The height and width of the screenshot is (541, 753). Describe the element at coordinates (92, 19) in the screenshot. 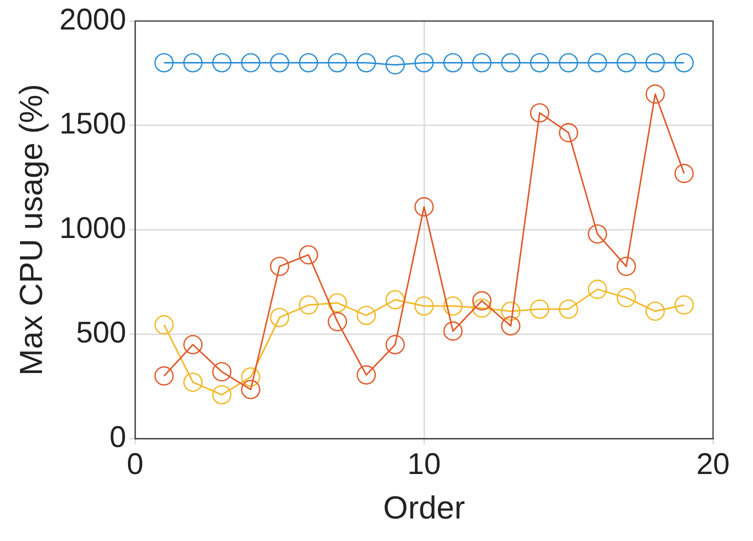

I see `y-tick-label: 2000` at that location.